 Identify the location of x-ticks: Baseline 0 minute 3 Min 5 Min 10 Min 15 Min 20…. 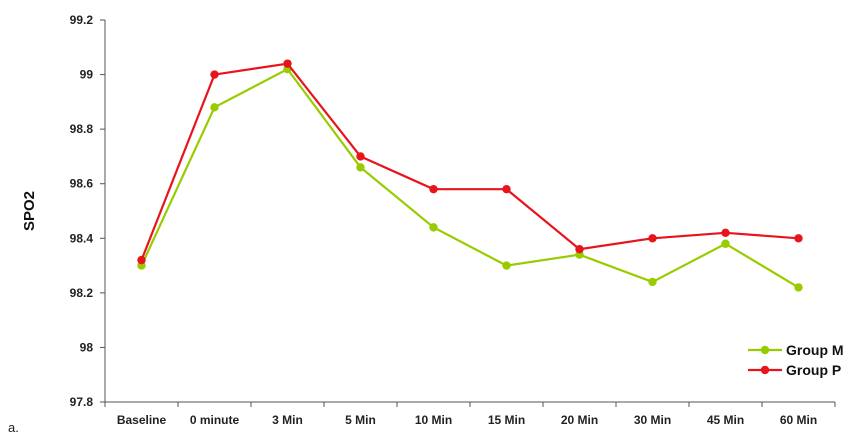
(470, 414).